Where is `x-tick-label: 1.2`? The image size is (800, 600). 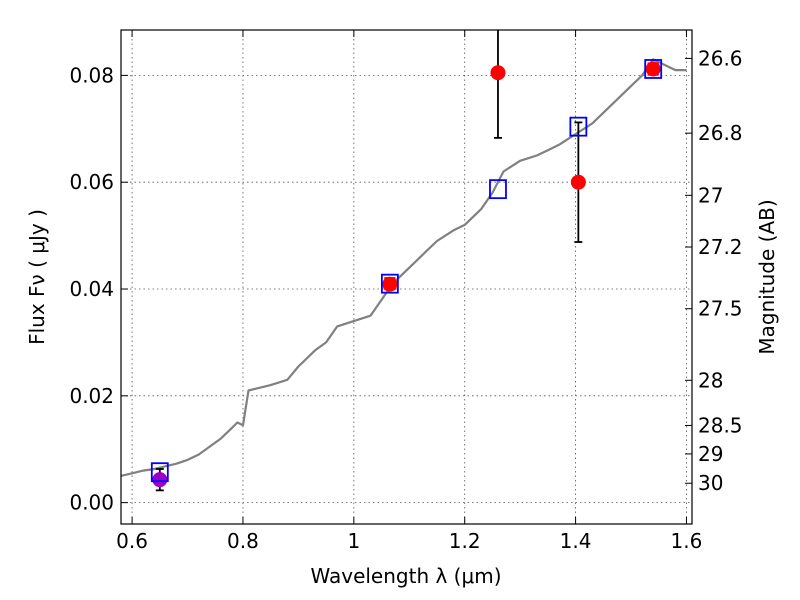 x-tick-label: 1.2 is located at coordinates (465, 541).